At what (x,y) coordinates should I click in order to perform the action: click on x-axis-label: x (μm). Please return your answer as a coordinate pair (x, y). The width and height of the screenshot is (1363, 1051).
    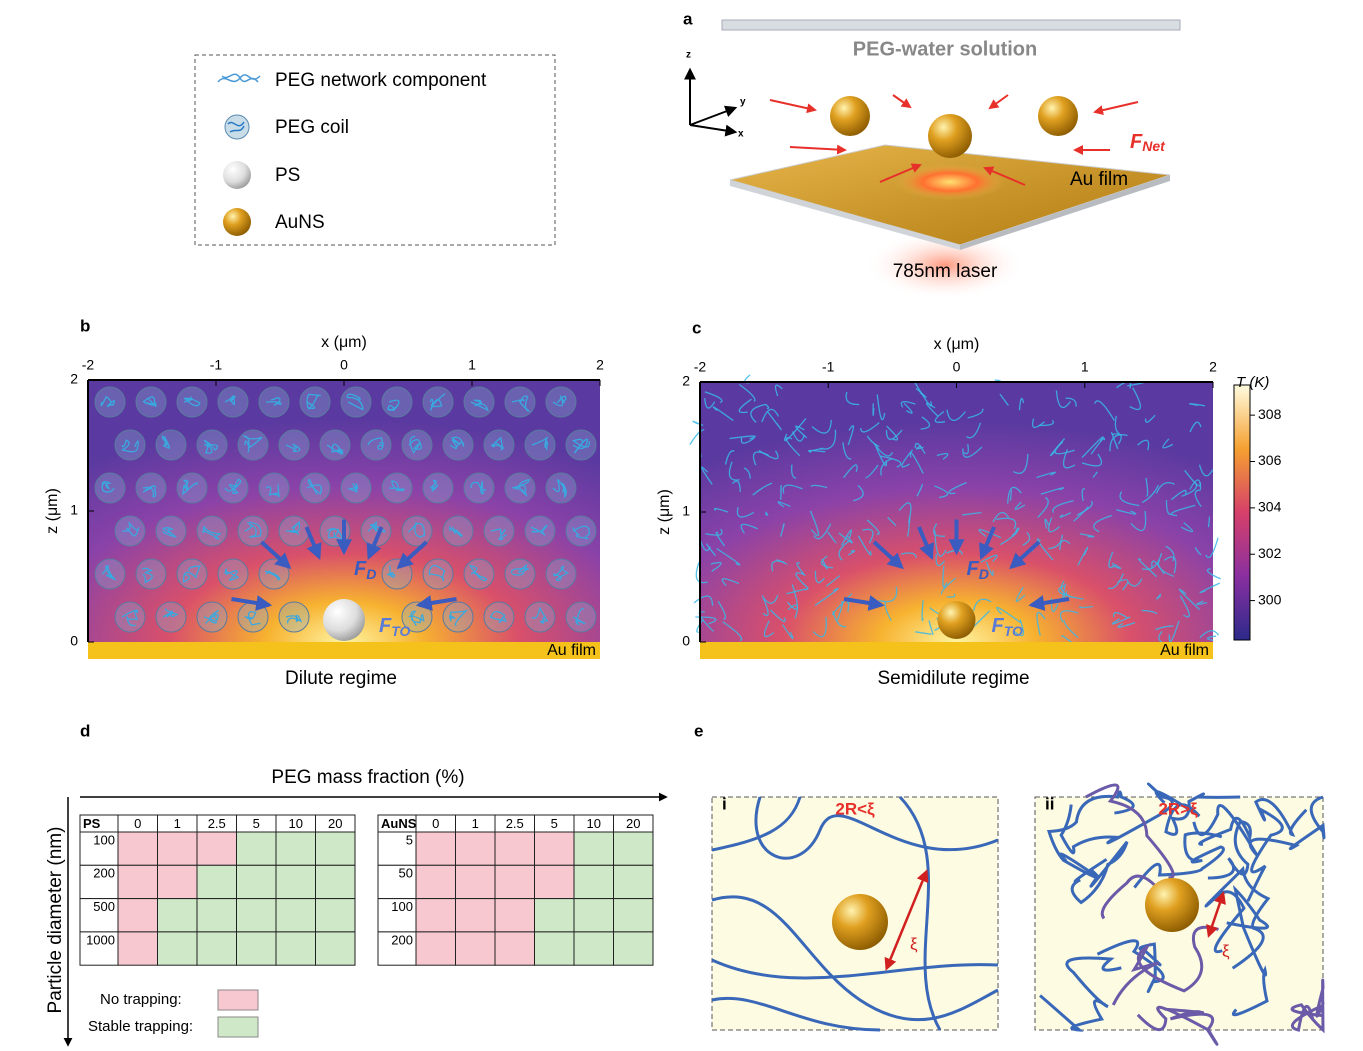
    Looking at the image, I should click on (957, 344).